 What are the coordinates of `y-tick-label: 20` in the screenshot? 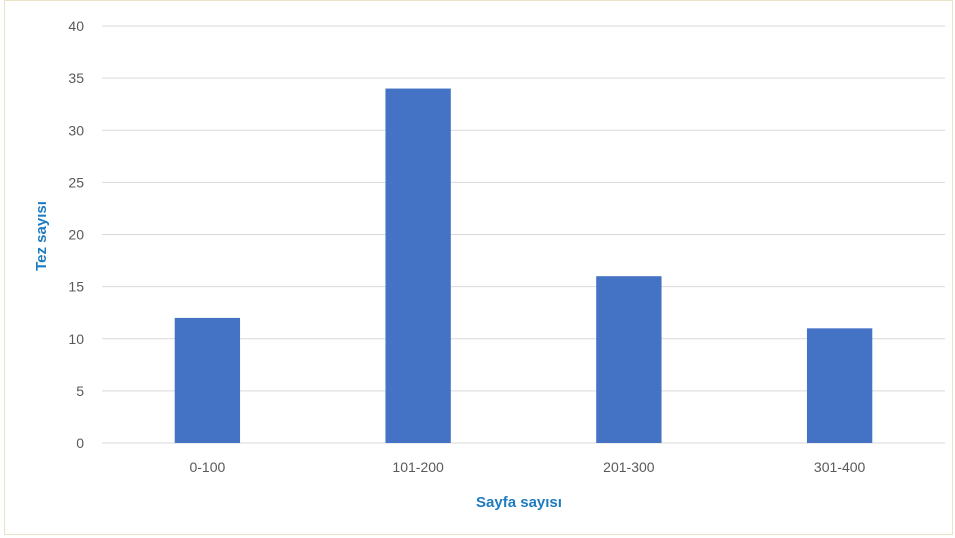 It's located at (76, 235).